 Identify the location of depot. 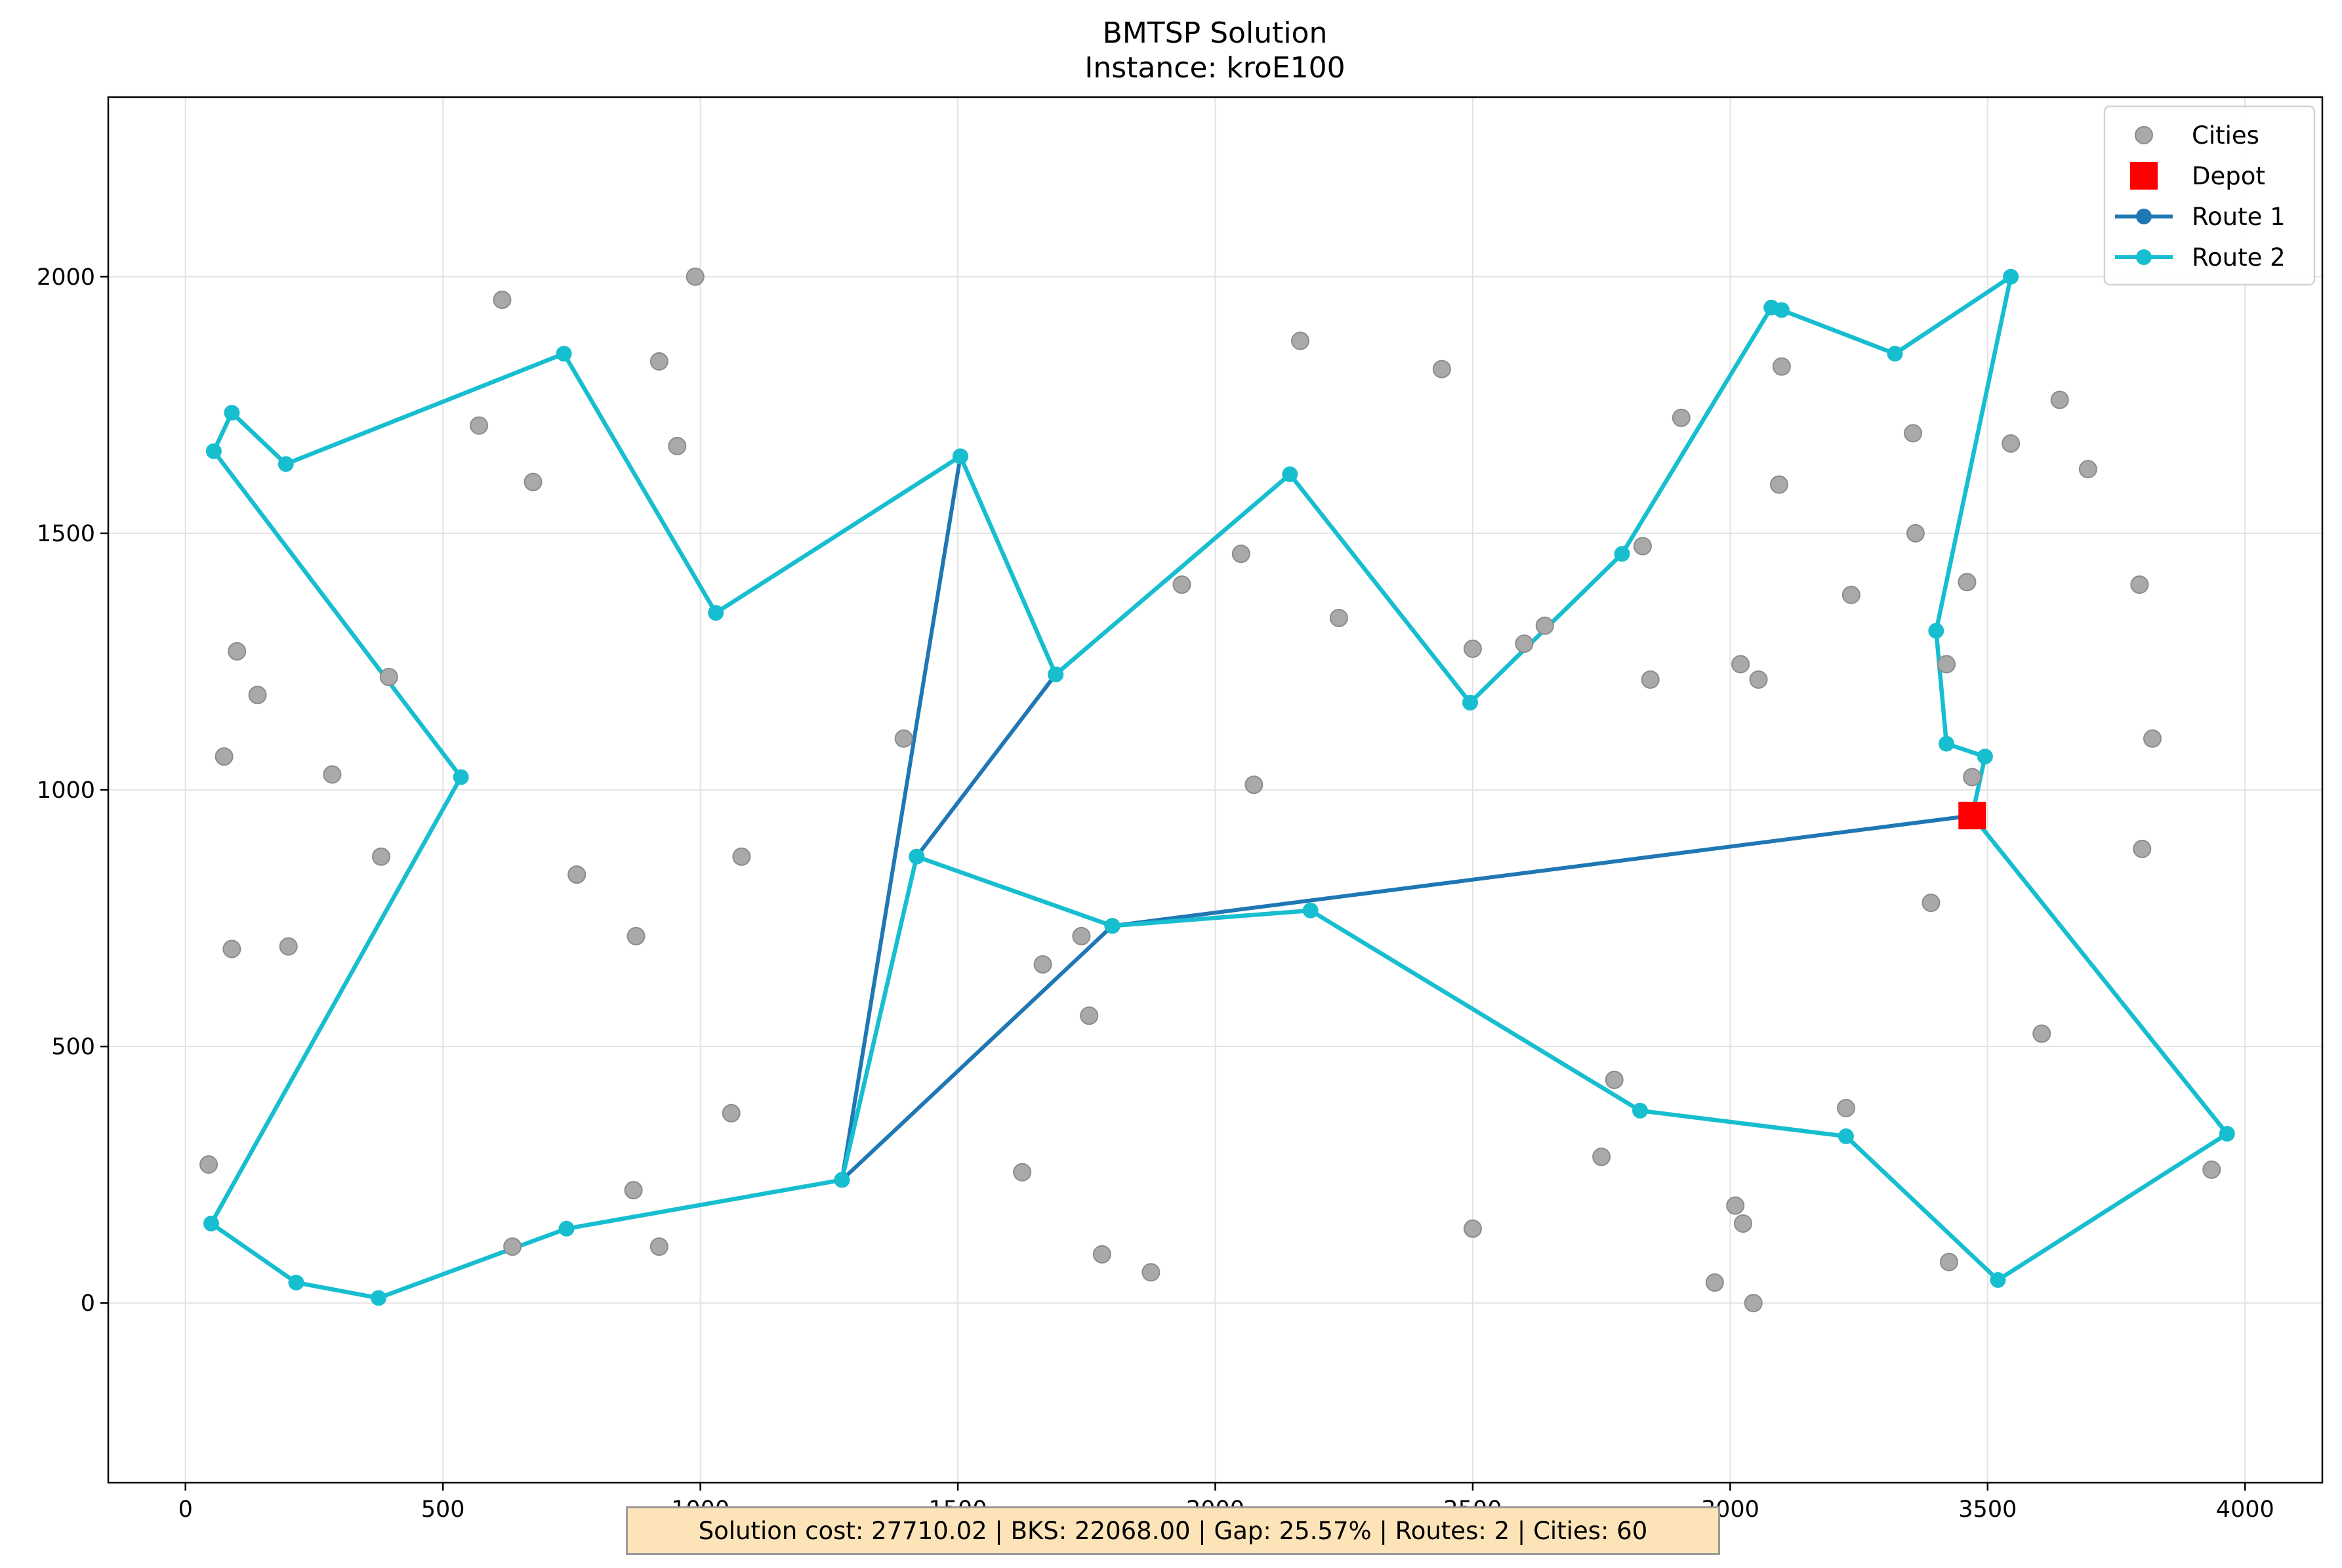
(1972, 816).